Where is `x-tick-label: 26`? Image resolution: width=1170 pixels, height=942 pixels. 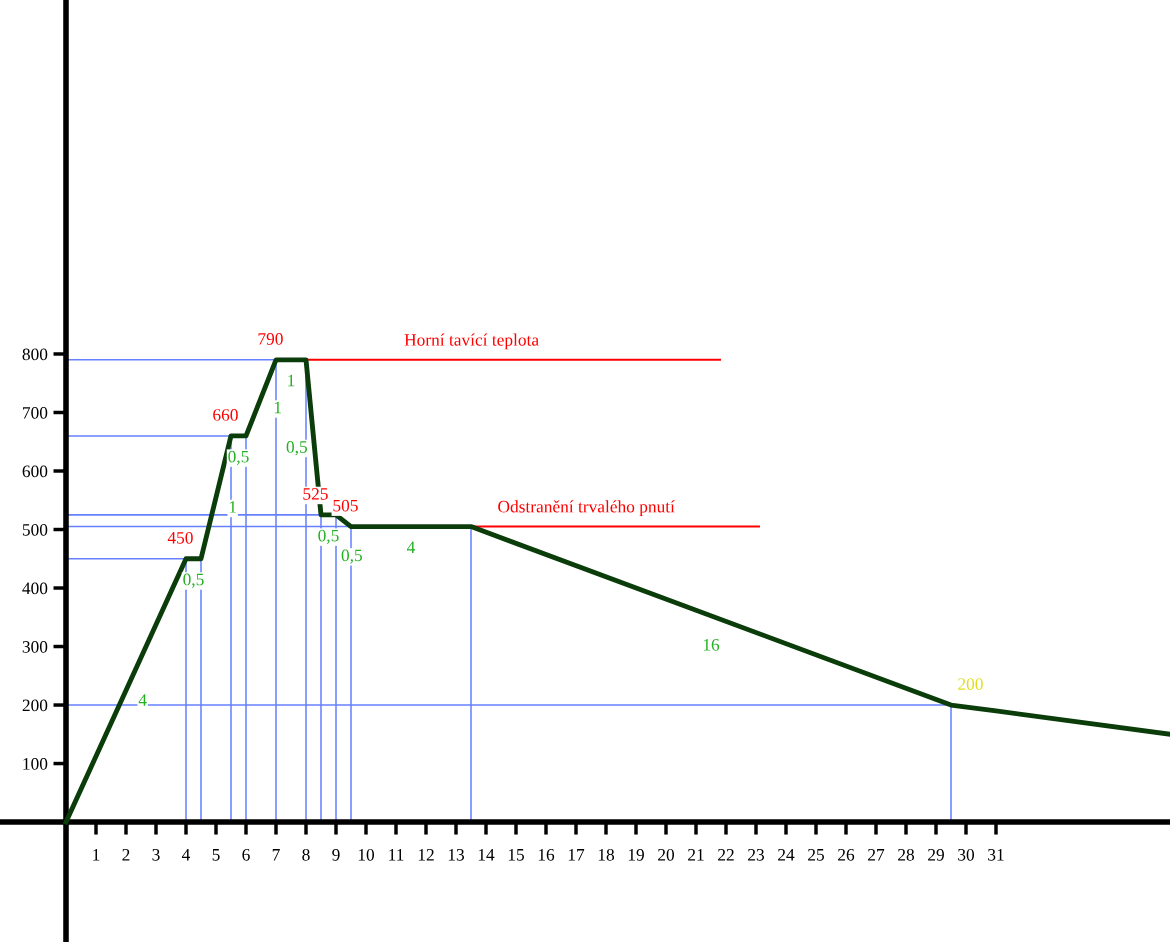
x-tick-label: 26 is located at coordinates (846, 855).